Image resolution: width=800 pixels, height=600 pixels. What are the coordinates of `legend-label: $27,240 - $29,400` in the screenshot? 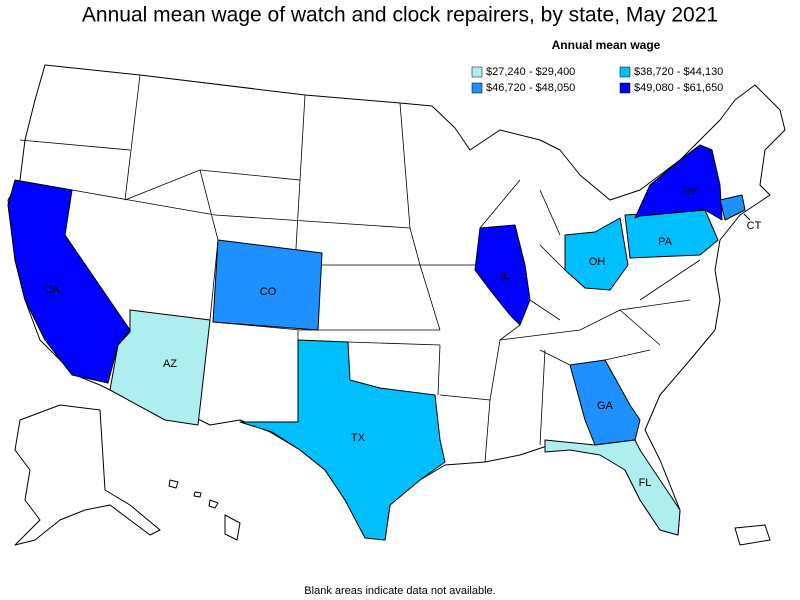 It's located at (530, 72).